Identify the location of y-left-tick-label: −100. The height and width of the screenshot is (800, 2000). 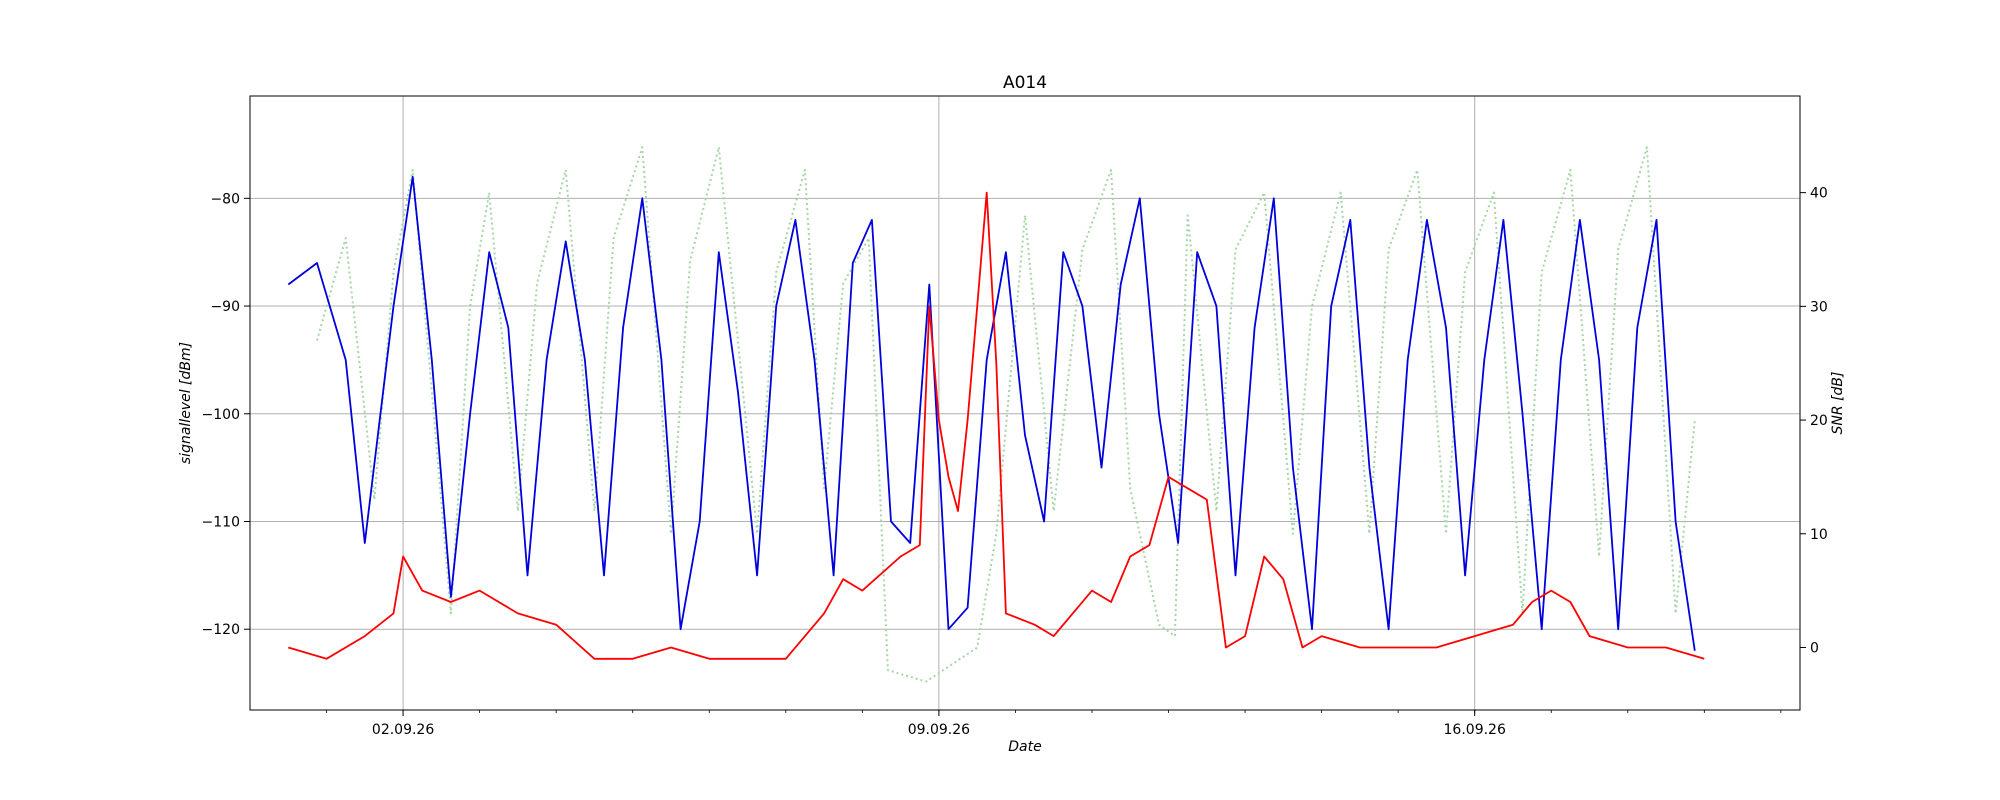
(221, 415).